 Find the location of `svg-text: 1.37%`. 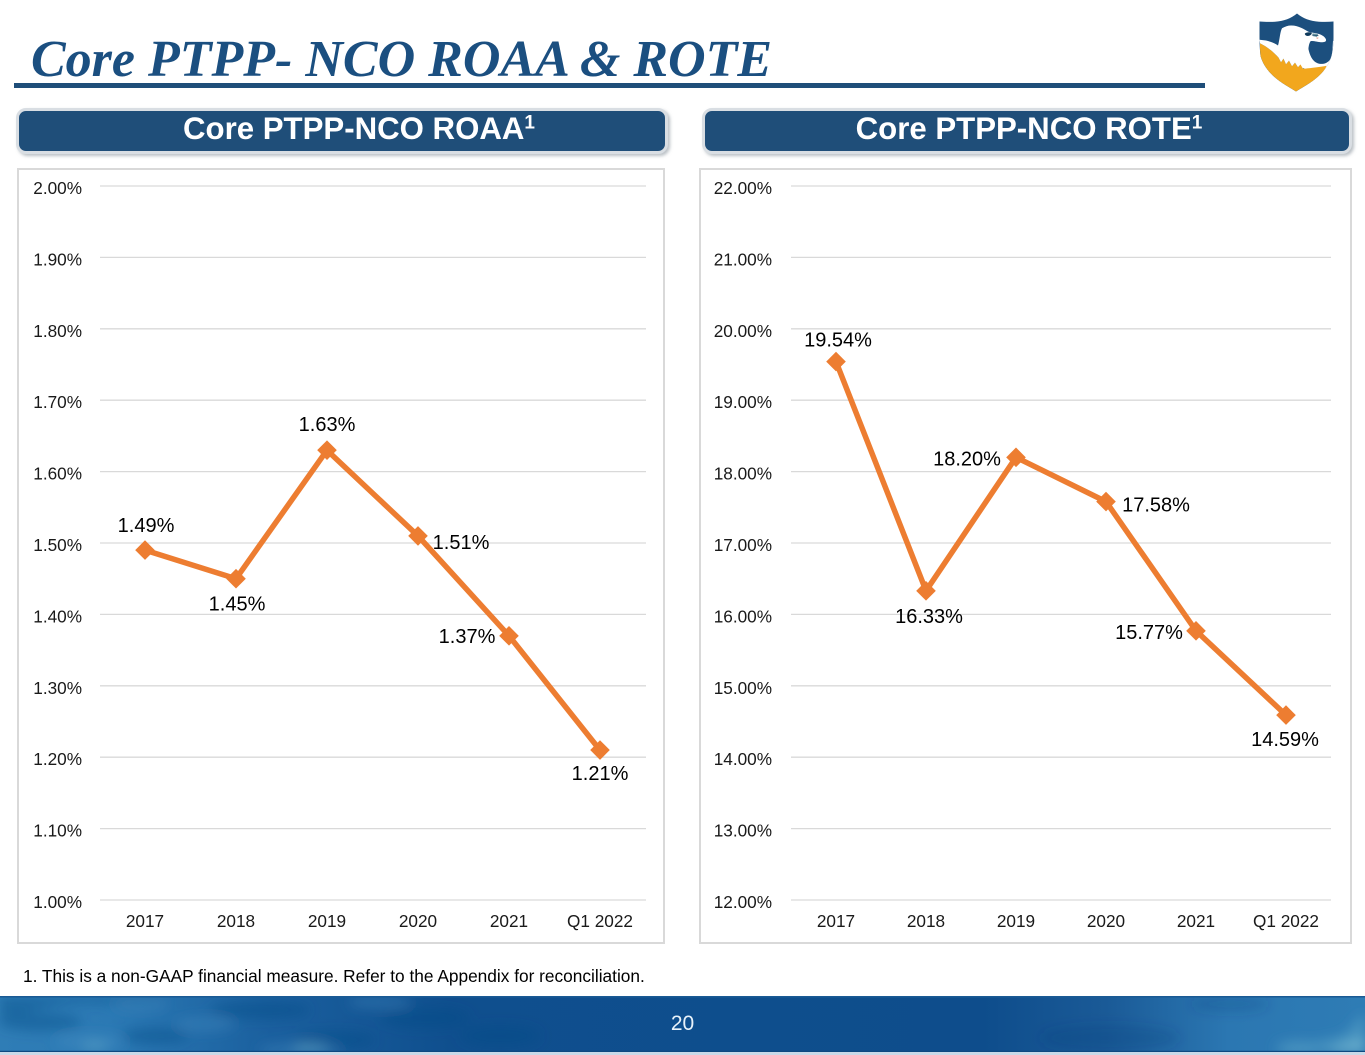

svg-text: 1.37% is located at coordinates (467, 637).